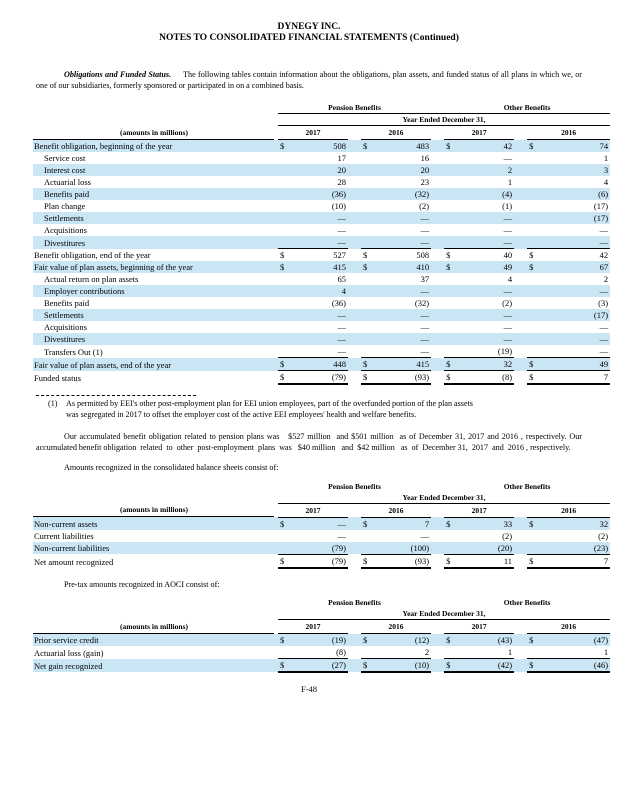  I want to click on value-cell: (10), so click(403, 665).